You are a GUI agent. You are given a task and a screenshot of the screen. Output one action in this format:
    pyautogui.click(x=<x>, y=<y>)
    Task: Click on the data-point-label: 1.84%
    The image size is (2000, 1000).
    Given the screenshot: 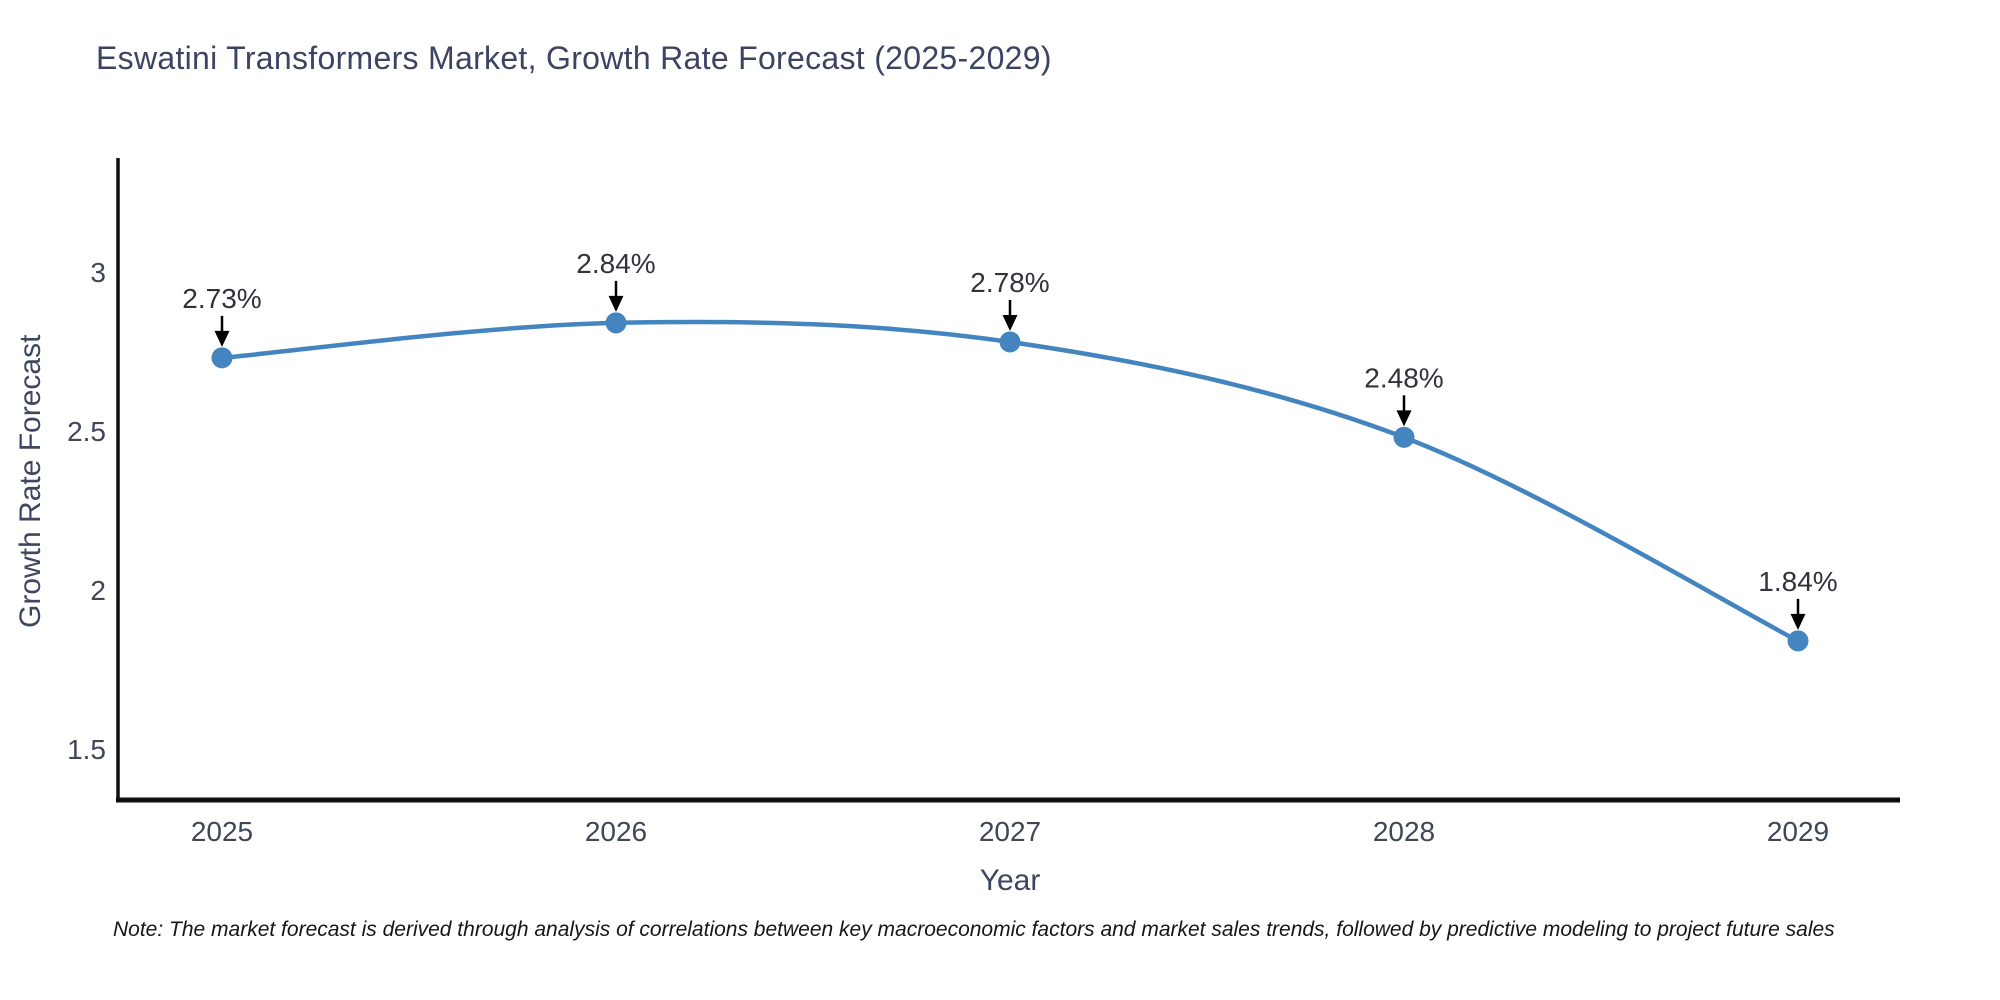 What is the action you would take?
    pyautogui.click(x=1797, y=581)
    